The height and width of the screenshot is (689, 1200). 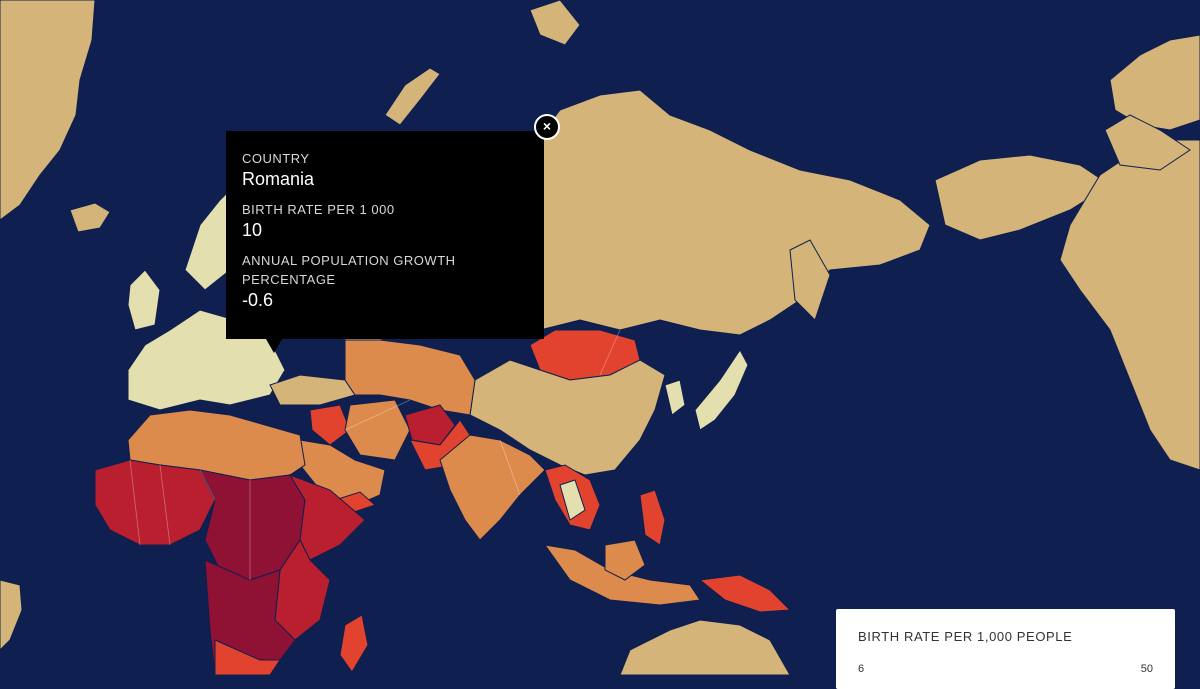 I want to click on country-label: COUNTRY, so click(x=276, y=158).